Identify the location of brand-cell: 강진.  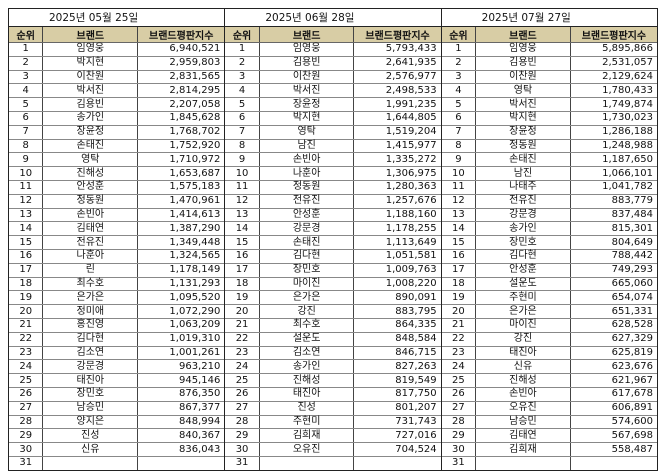
(307, 311).